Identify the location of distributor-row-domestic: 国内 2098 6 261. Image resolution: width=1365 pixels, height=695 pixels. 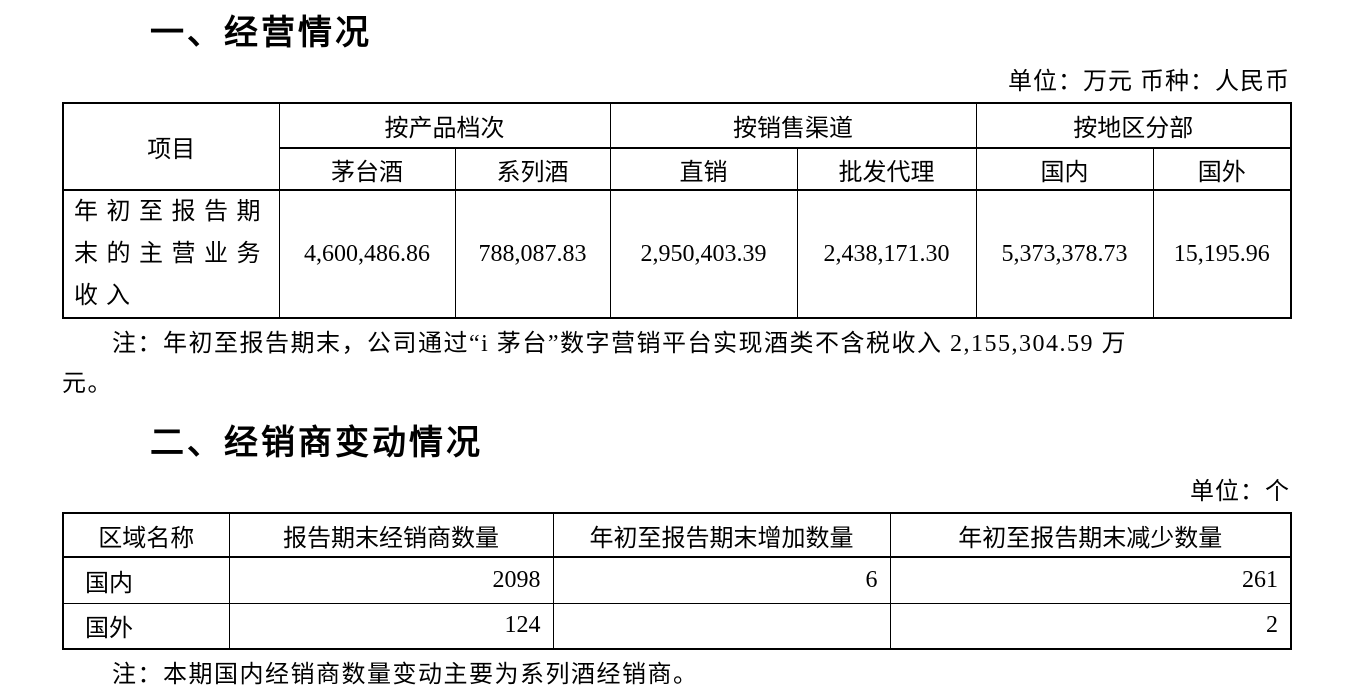
(677, 580).